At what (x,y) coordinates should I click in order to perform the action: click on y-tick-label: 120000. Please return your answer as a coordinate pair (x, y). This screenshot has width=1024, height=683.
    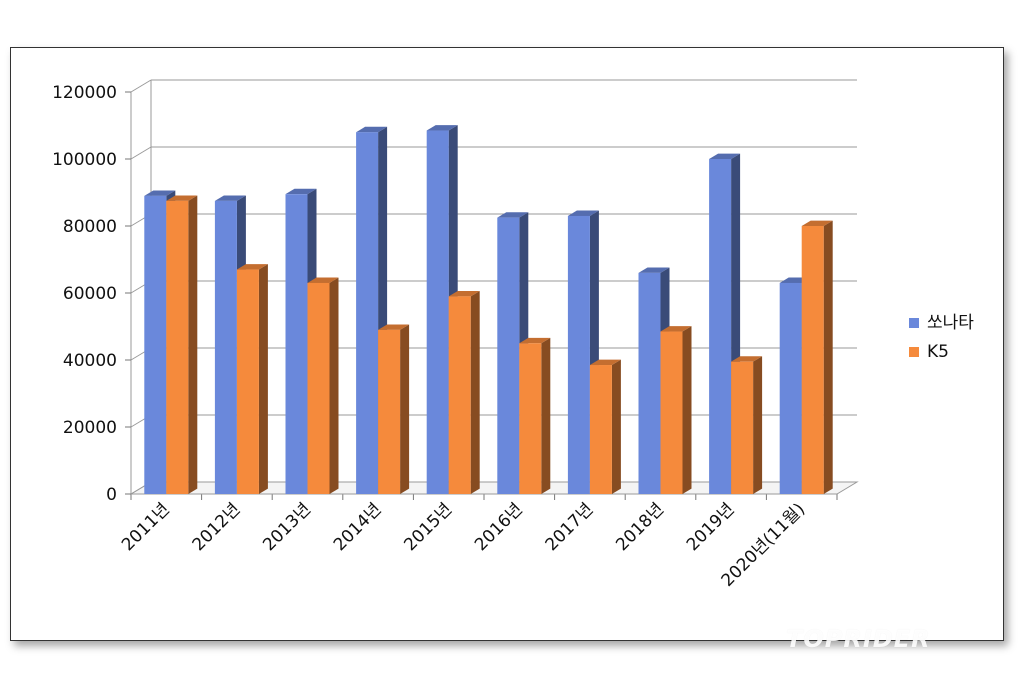
    Looking at the image, I should click on (84, 93).